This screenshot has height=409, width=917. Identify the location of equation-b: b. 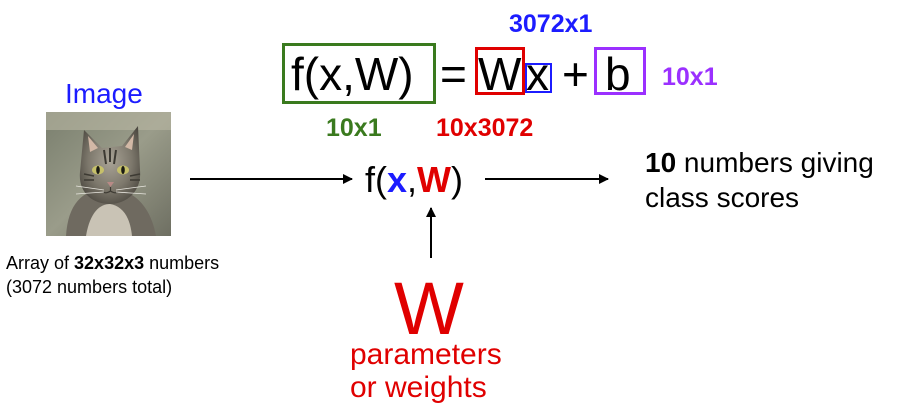
(618, 74).